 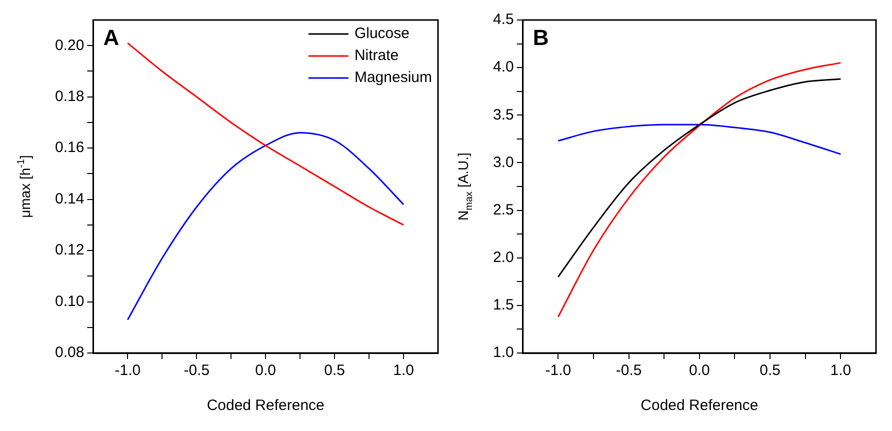 I want to click on annotation: B, so click(x=540, y=37).